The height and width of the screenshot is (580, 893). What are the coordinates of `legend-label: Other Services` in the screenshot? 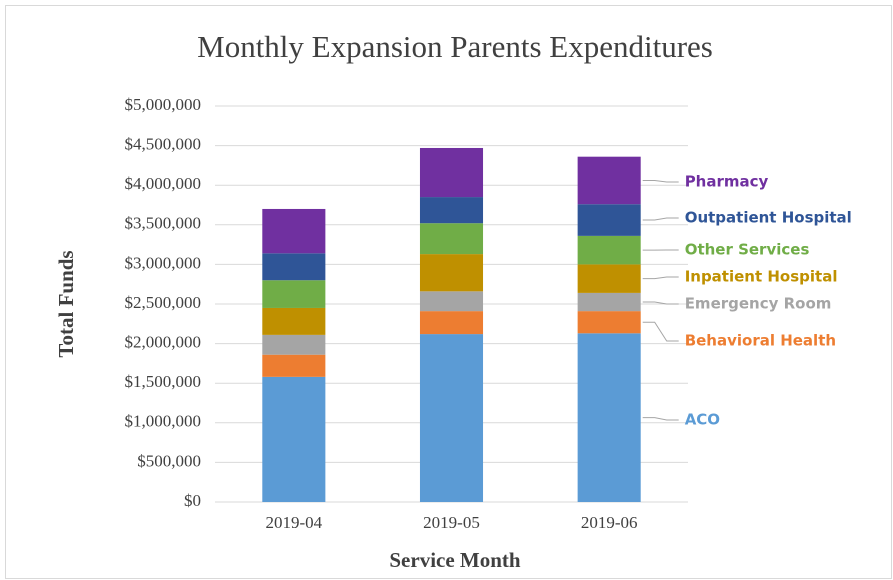 It's located at (747, 250).